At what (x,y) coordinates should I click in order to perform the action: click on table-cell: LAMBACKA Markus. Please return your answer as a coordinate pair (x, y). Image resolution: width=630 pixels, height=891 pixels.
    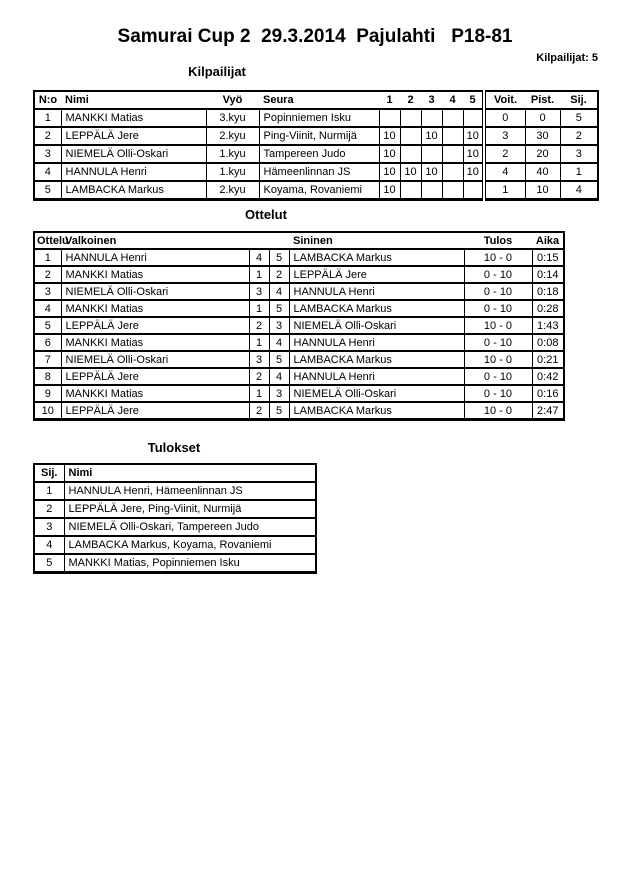
    Looking at the image, I should click on (133, 190).